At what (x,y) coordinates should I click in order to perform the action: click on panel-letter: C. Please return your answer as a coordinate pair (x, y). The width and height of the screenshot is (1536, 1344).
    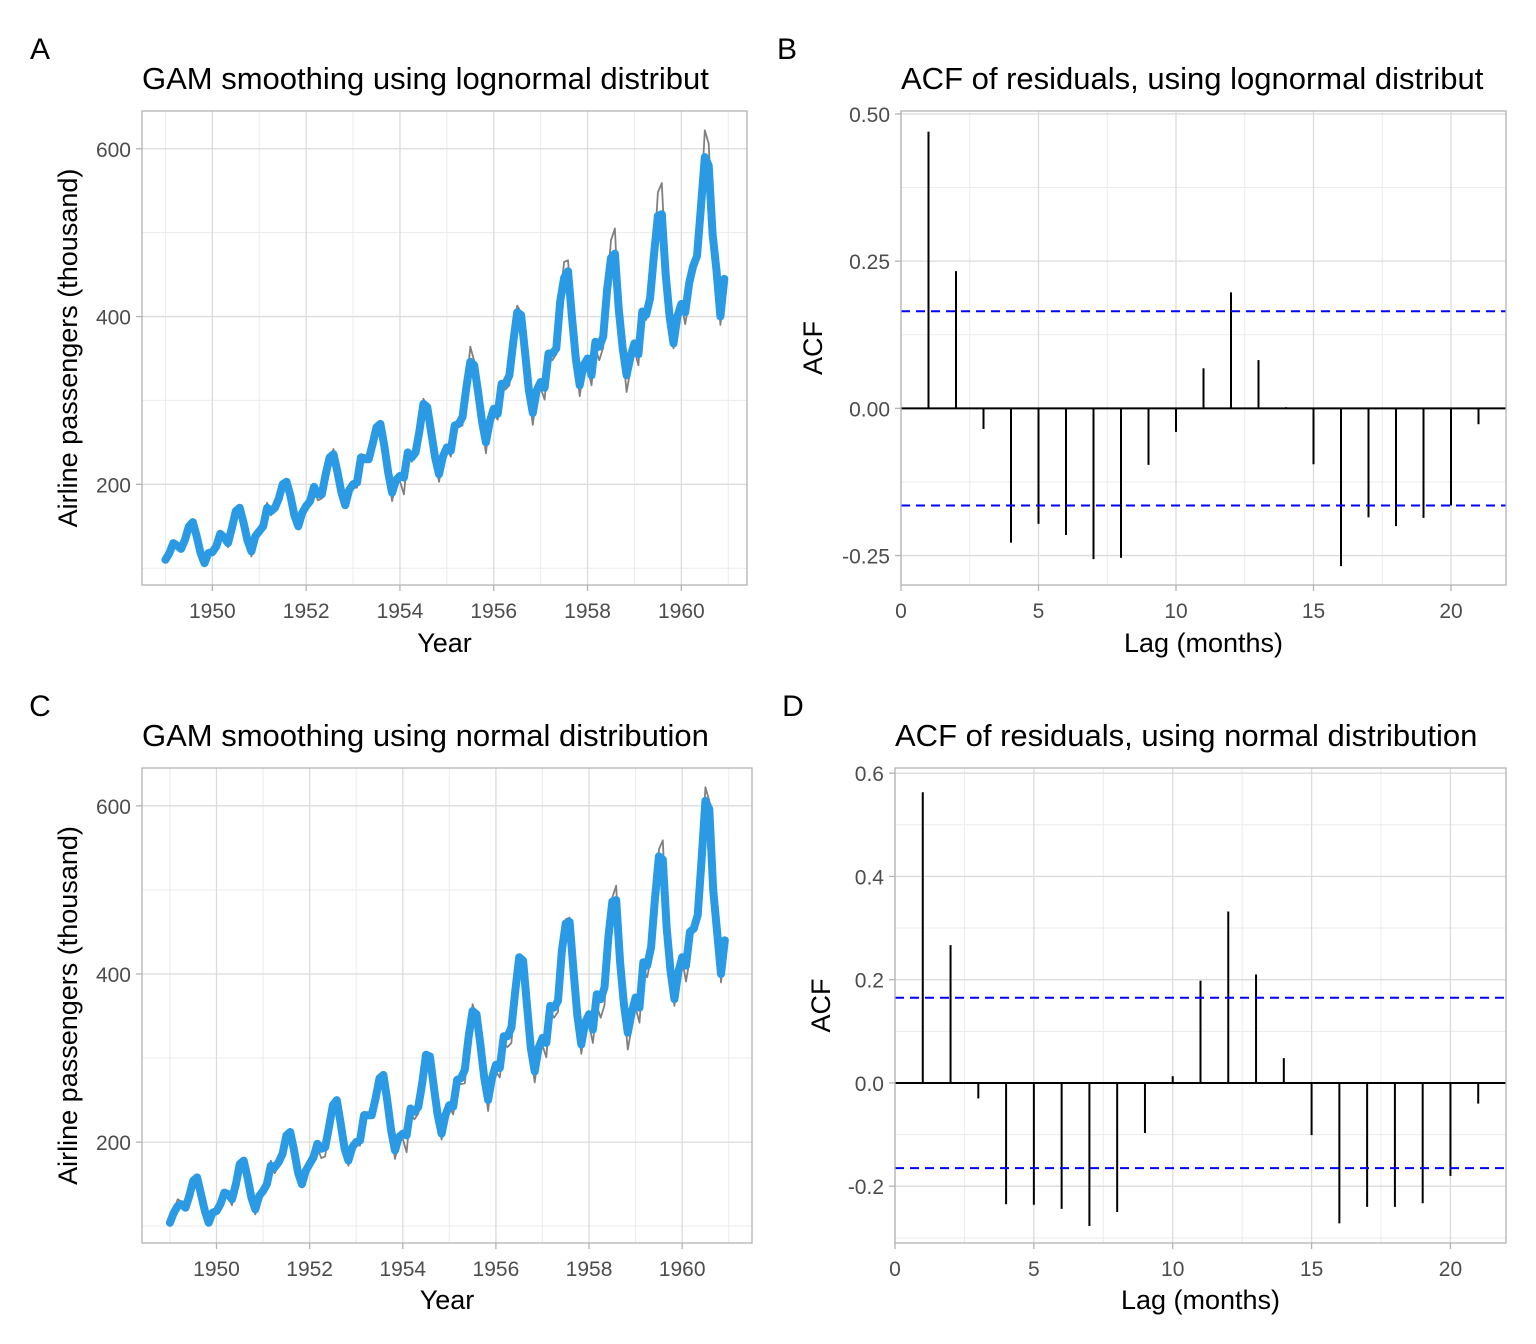
    Looking at the image, I should click on (40, 706).